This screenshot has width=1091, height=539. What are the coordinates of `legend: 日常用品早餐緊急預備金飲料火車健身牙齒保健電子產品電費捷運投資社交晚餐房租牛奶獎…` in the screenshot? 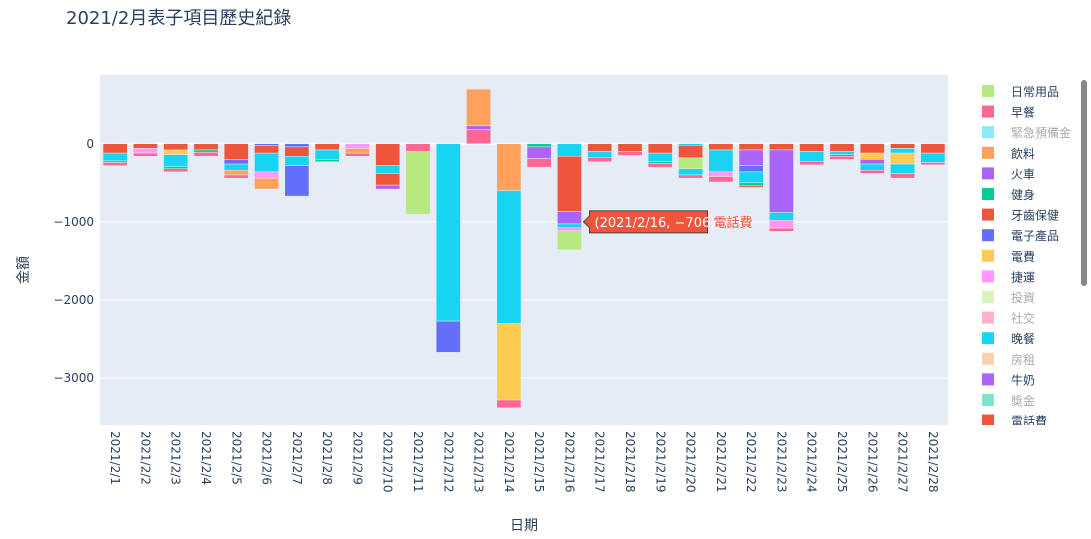 It's located at (1026, 257).